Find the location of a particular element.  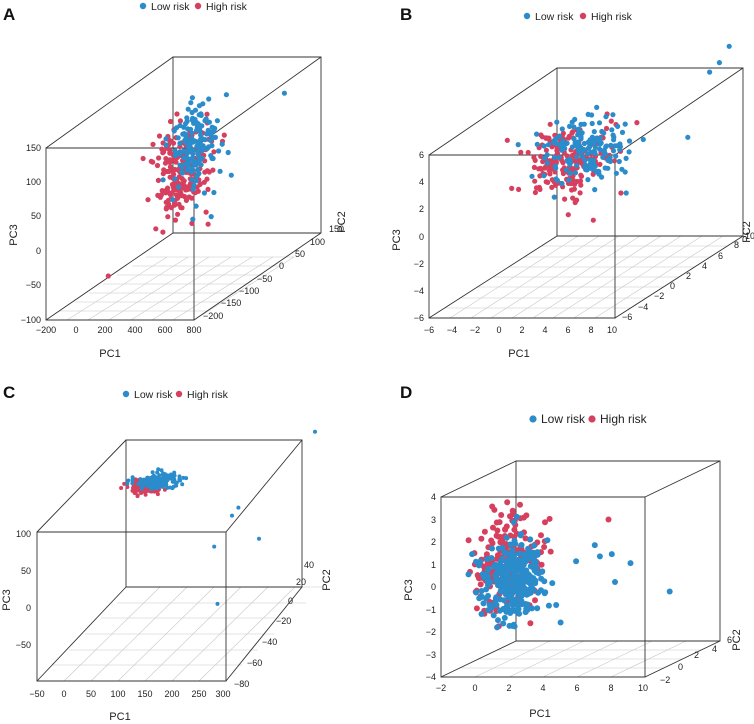

z-ticks-c: −50 0 50 100 is located at coordinates (23, 589).